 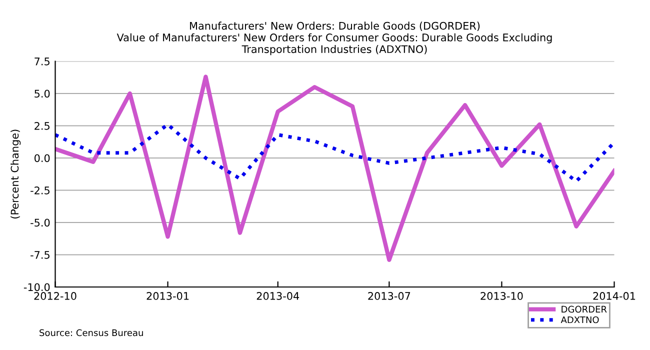 I want to click on y-tick-label: -2.5, so click(x=40, y=190).